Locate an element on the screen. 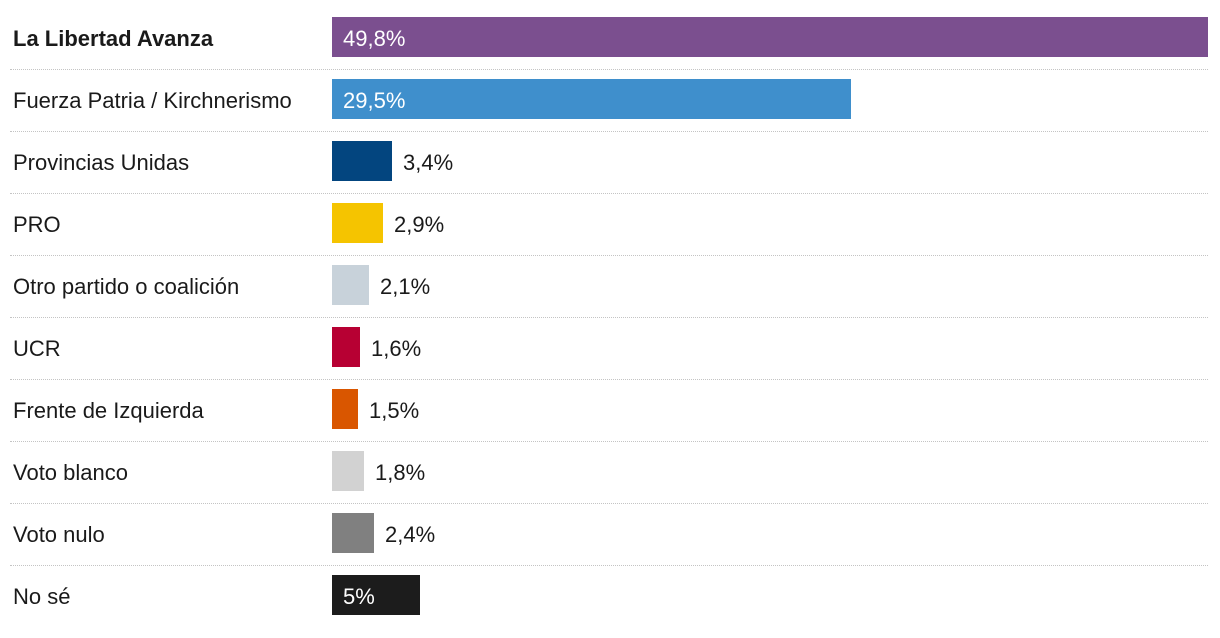 The image size is (1220, 638). bar-row: UCR 1,6% is located at coordinates (609, 349).